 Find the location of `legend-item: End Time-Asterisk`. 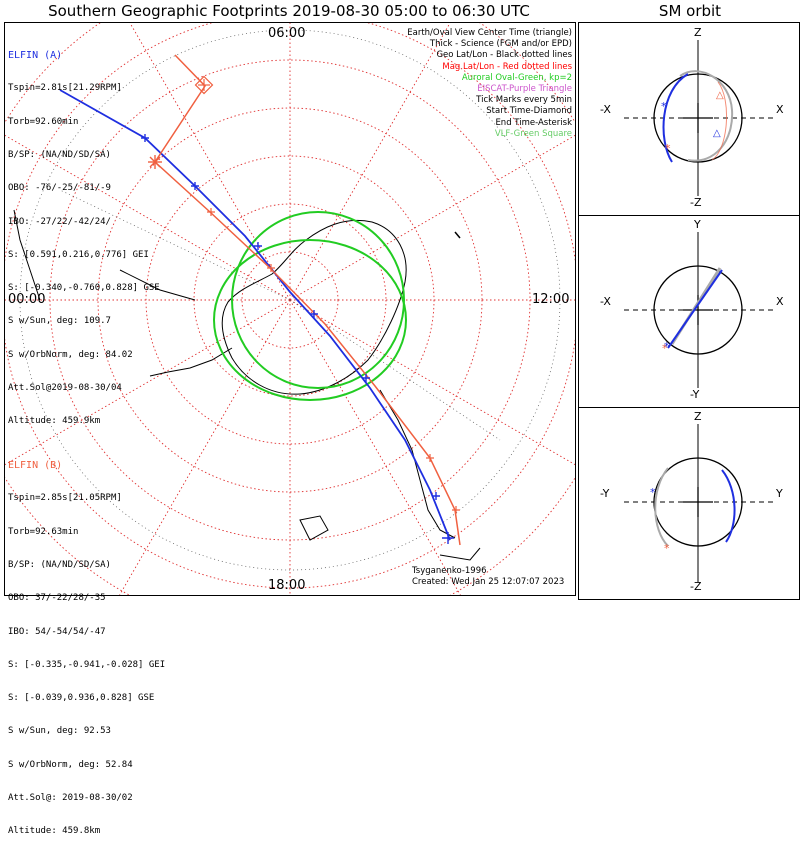

legend-item: End Time-Asterisk is located at coordinates (533, 122).